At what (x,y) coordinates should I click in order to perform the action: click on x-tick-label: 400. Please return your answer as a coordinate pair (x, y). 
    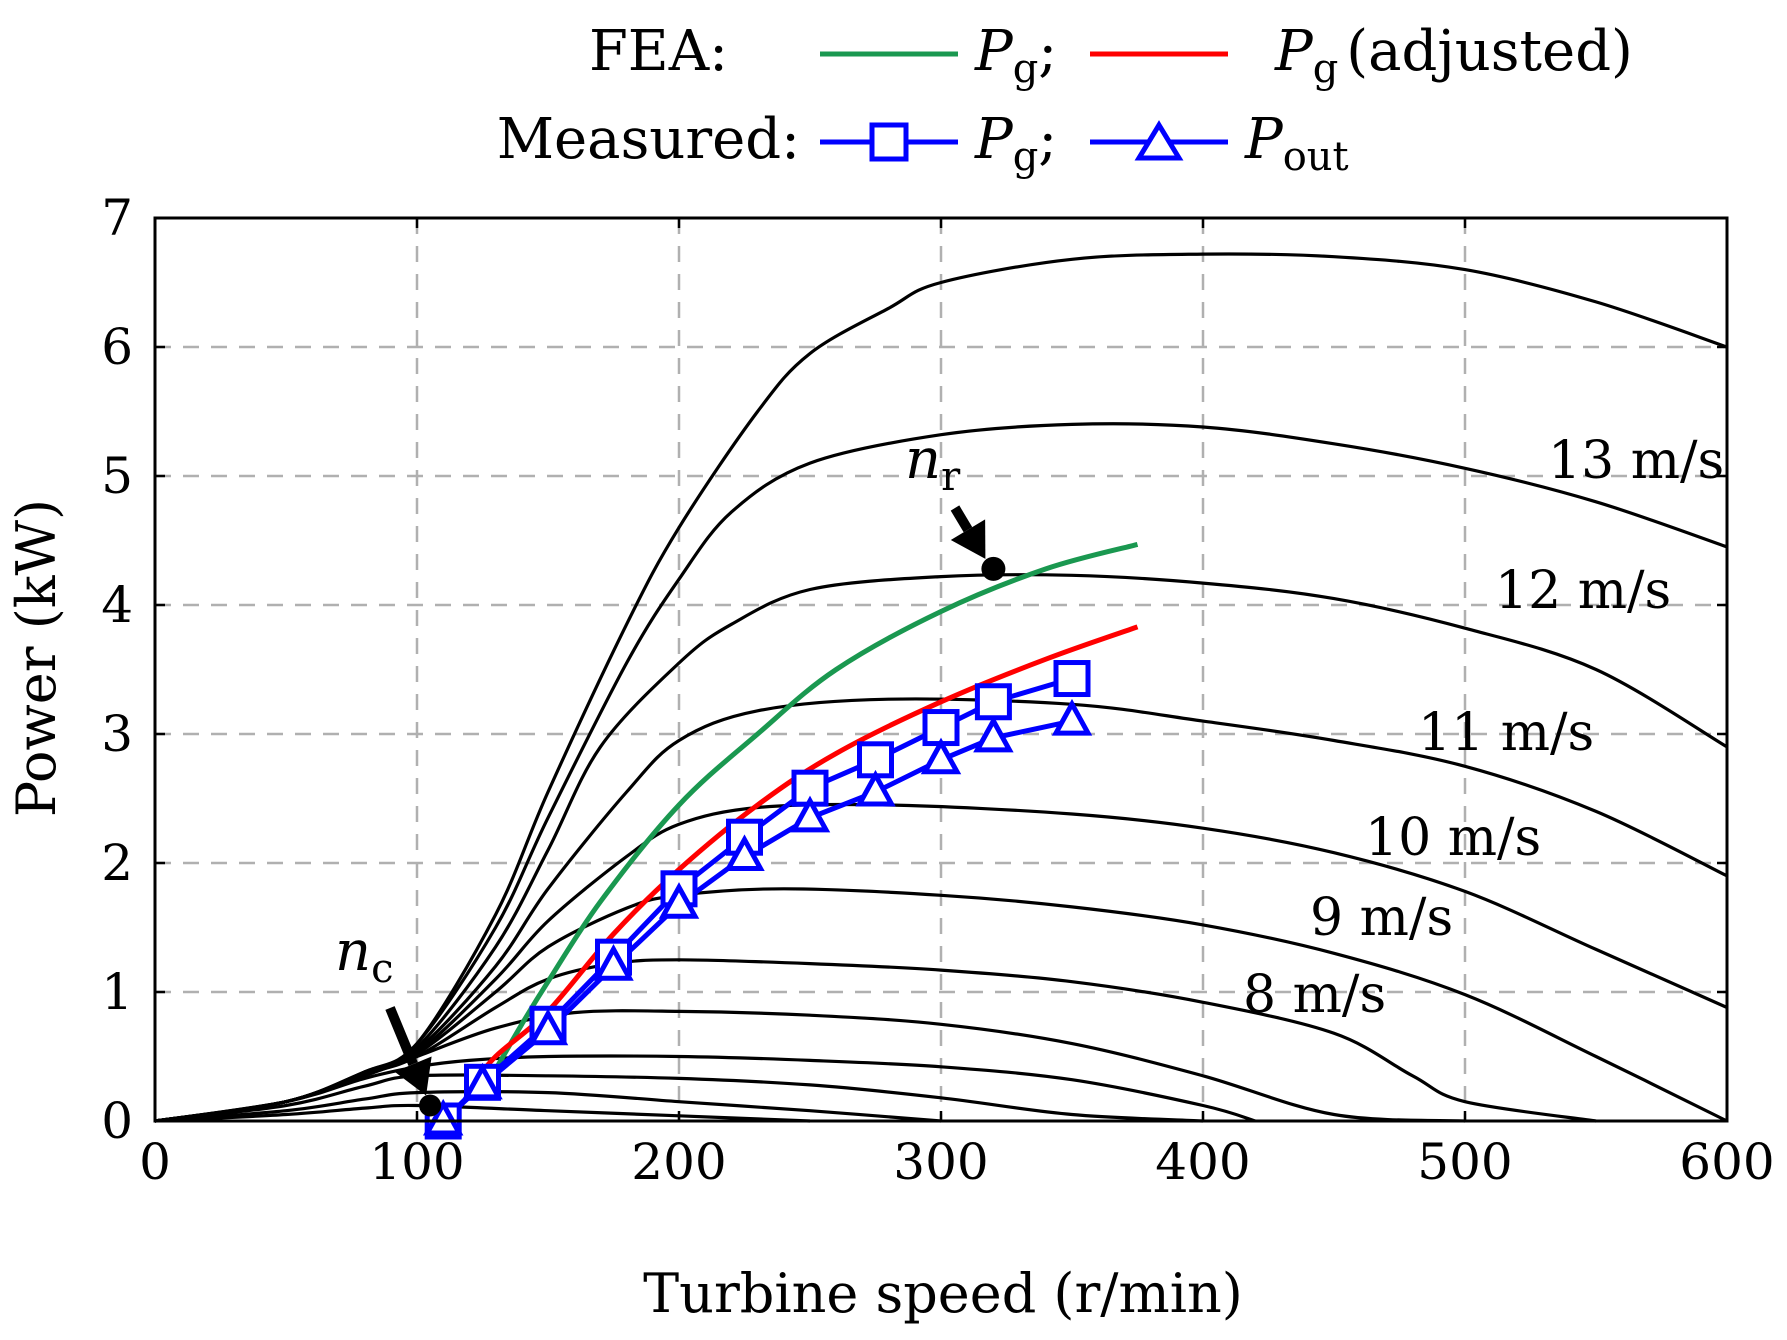
    Looking at the image, I should click on (1202, 1162).